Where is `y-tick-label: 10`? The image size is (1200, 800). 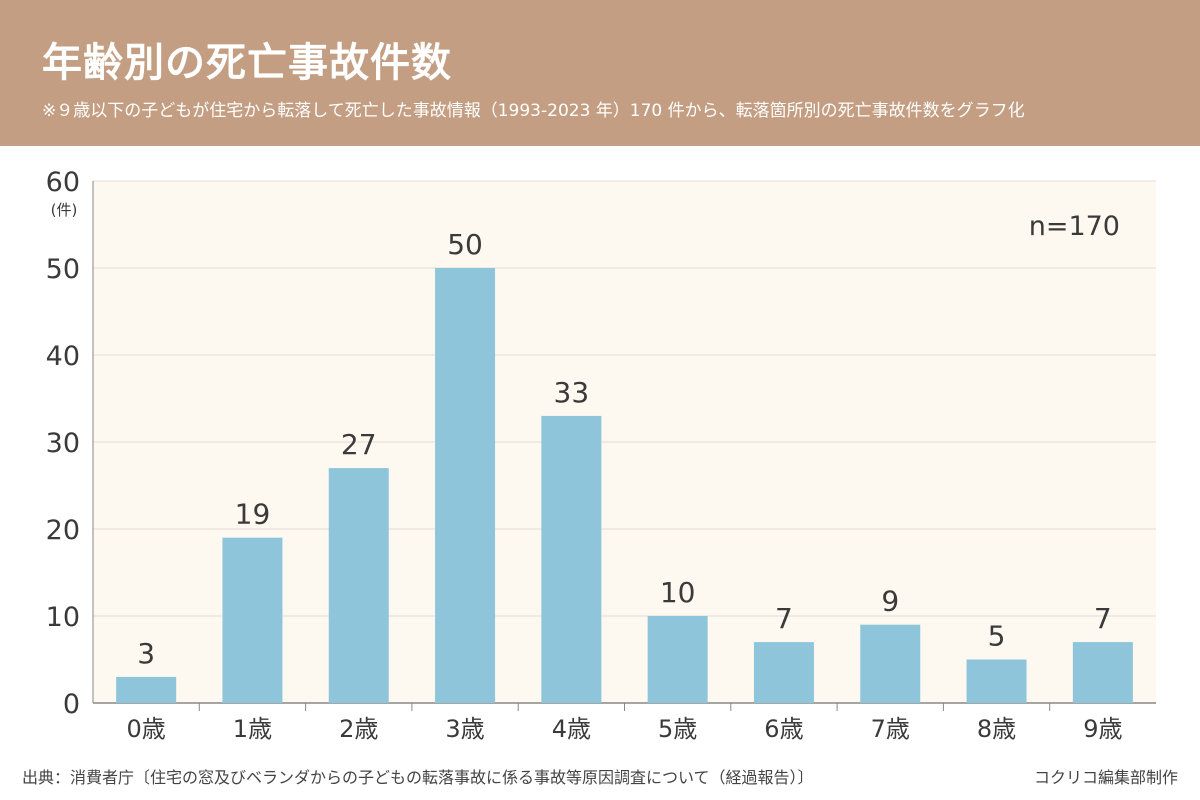
y-tick-label: 10 is located at coordinates (63, 617).